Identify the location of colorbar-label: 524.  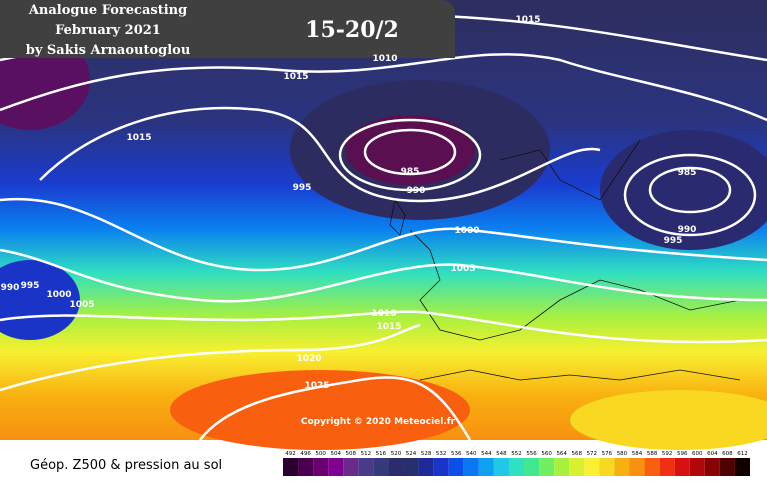
(411, 454).